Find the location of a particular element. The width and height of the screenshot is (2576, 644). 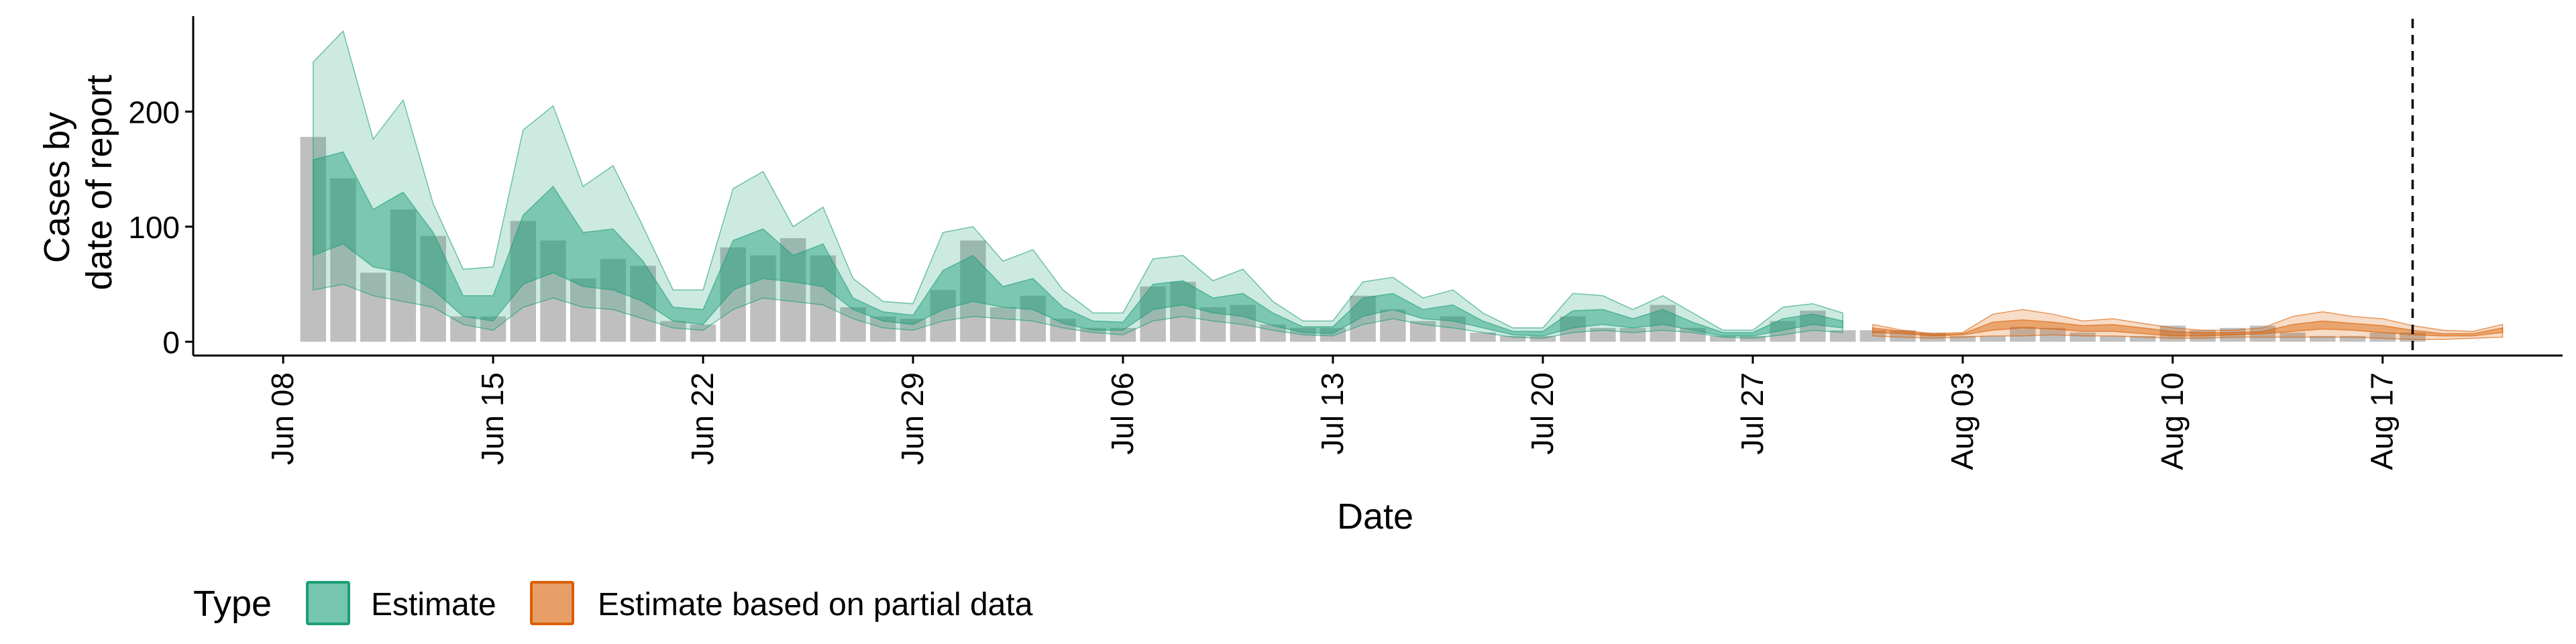

x-axis-title: Date is located at coordinates (1375, 516).